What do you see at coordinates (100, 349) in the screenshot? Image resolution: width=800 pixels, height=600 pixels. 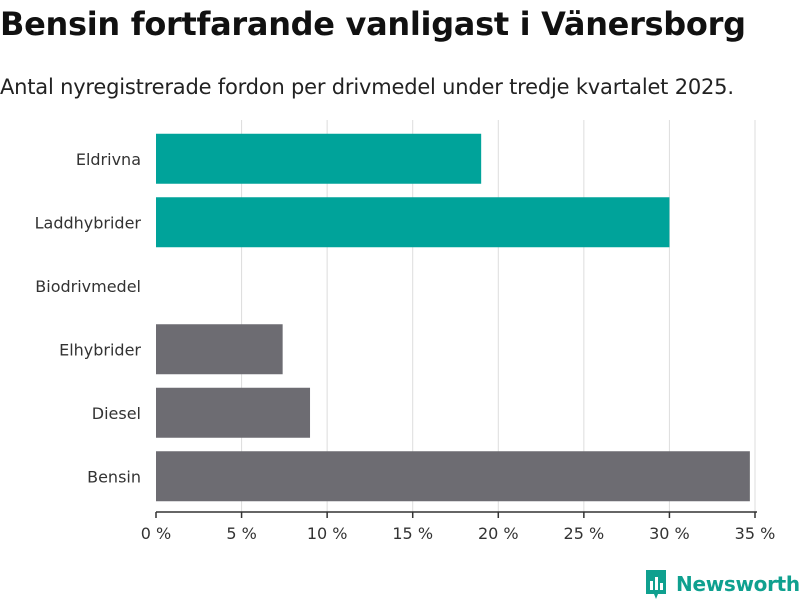 I see `category-label: Elhybrider` at bounding box center [100, 349].